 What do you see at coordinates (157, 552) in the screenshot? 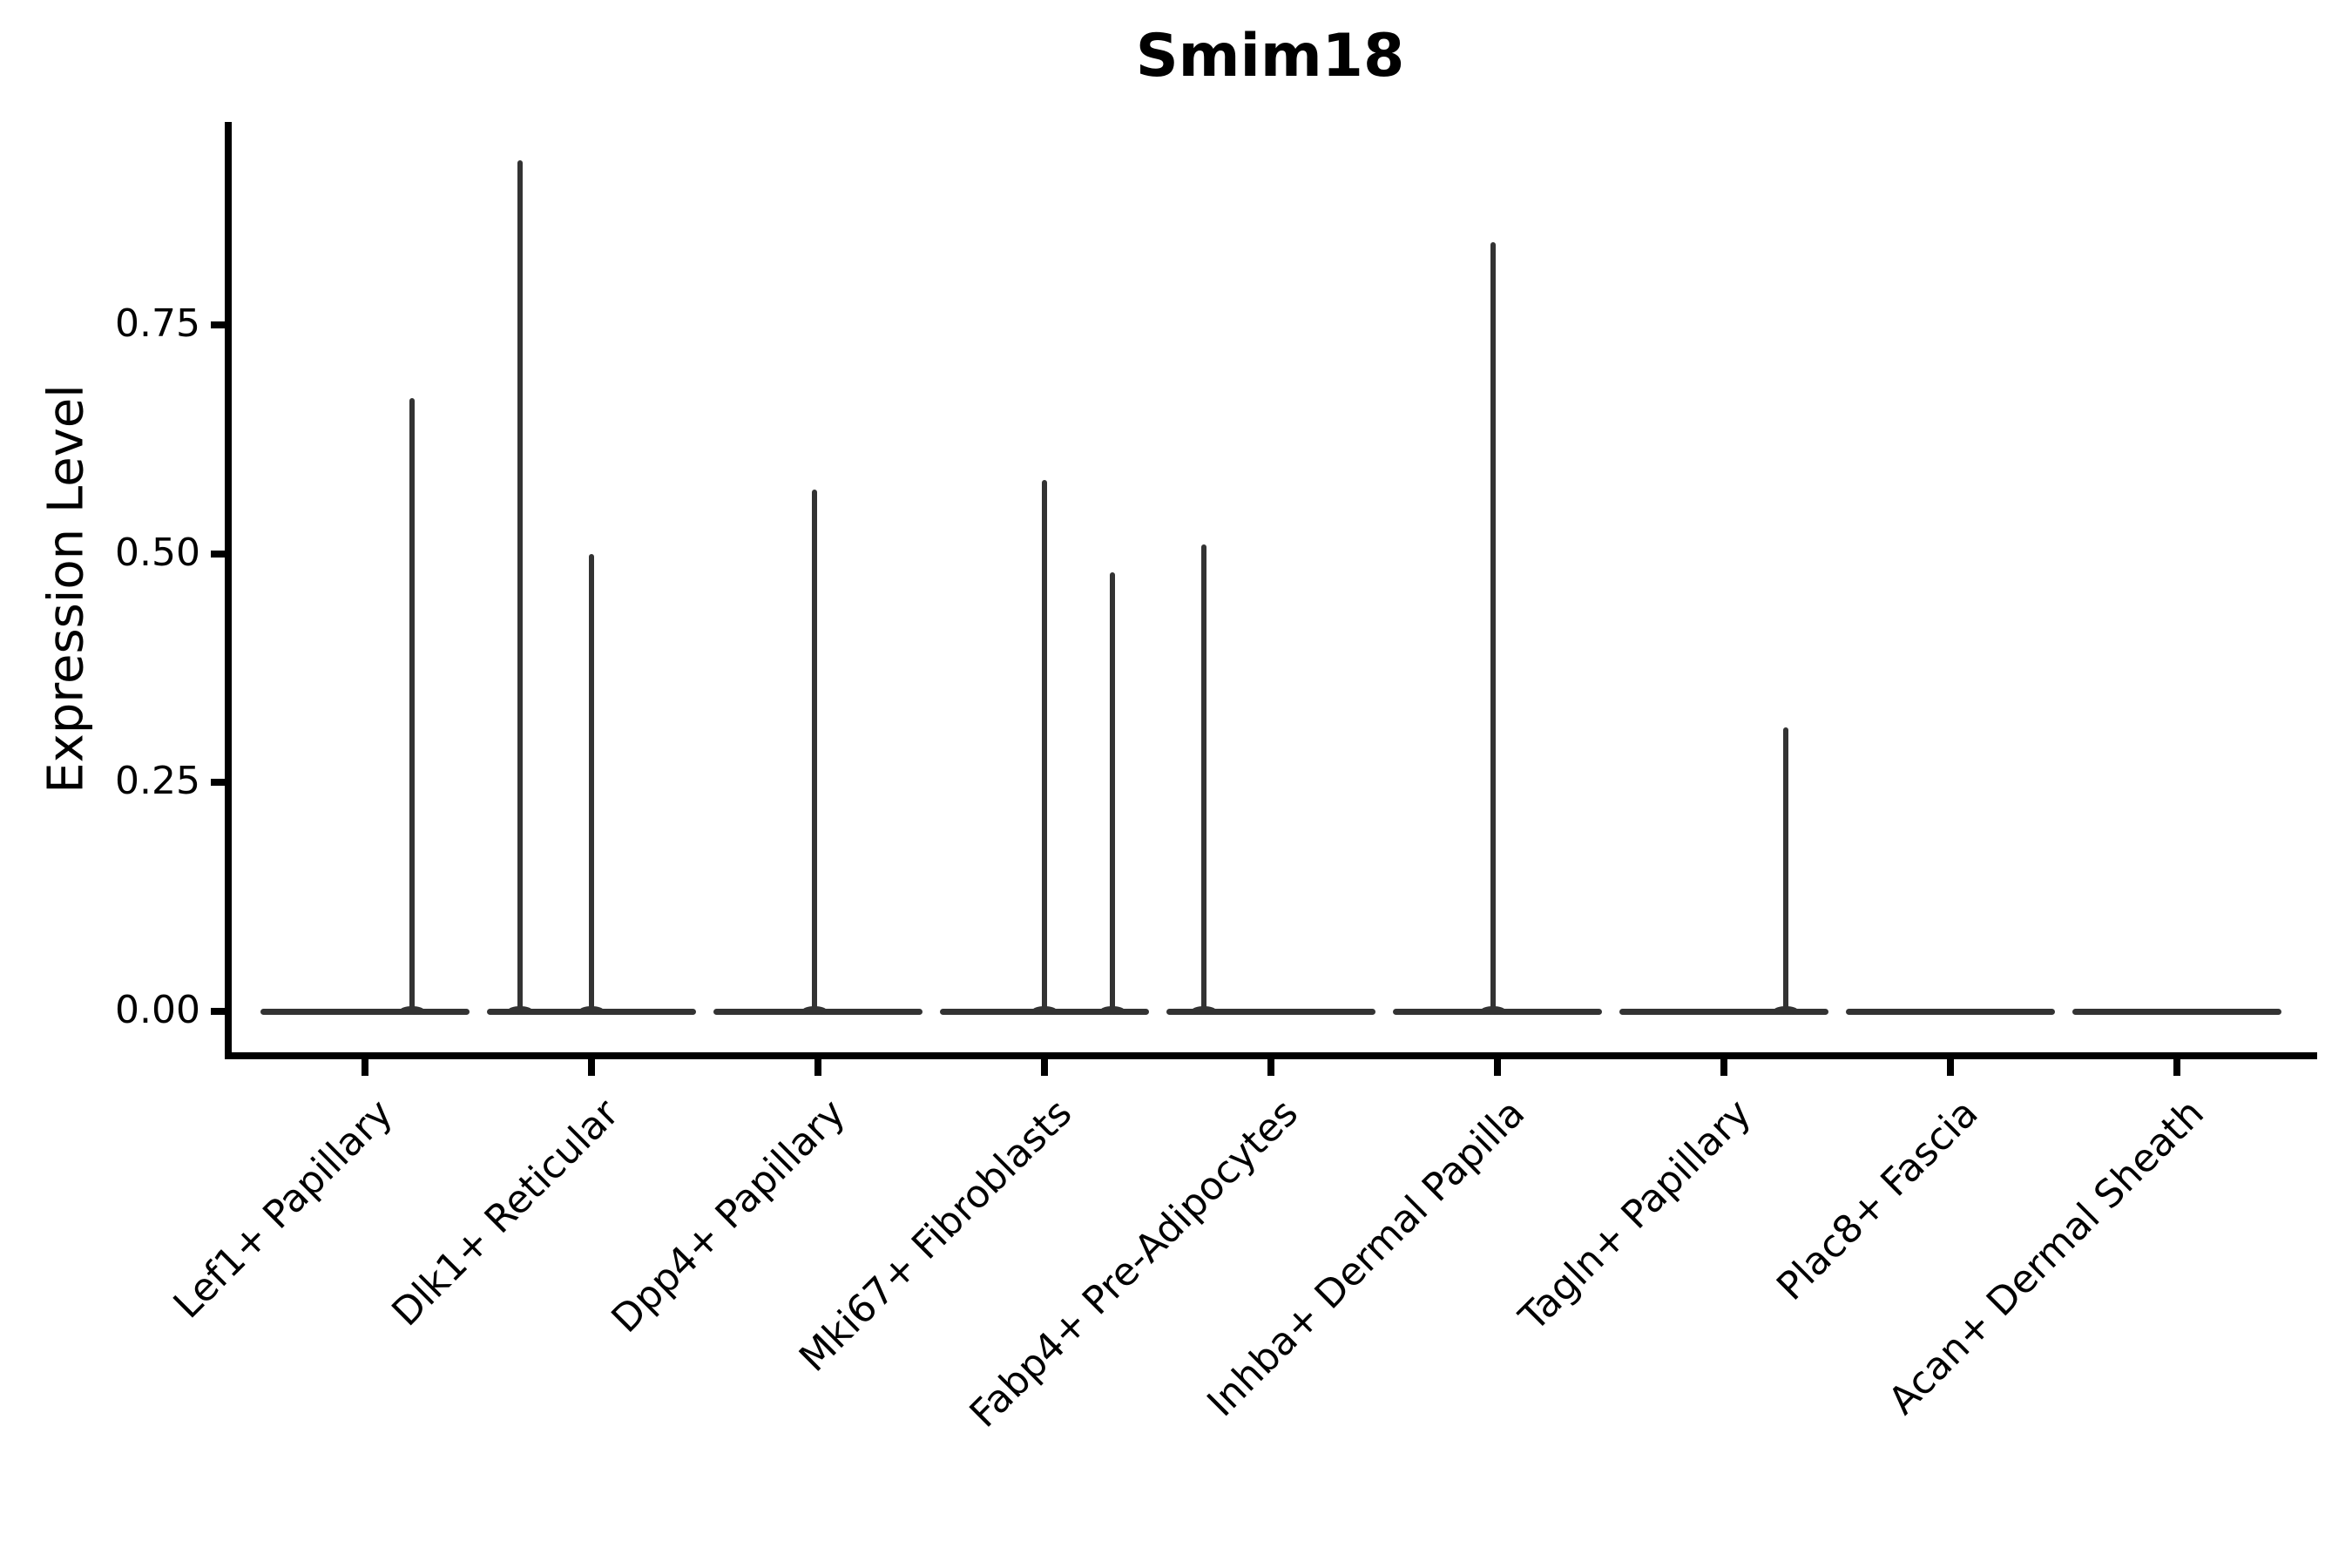
I see `y-tick-label: 0.50` at bounding box center [157, 552].